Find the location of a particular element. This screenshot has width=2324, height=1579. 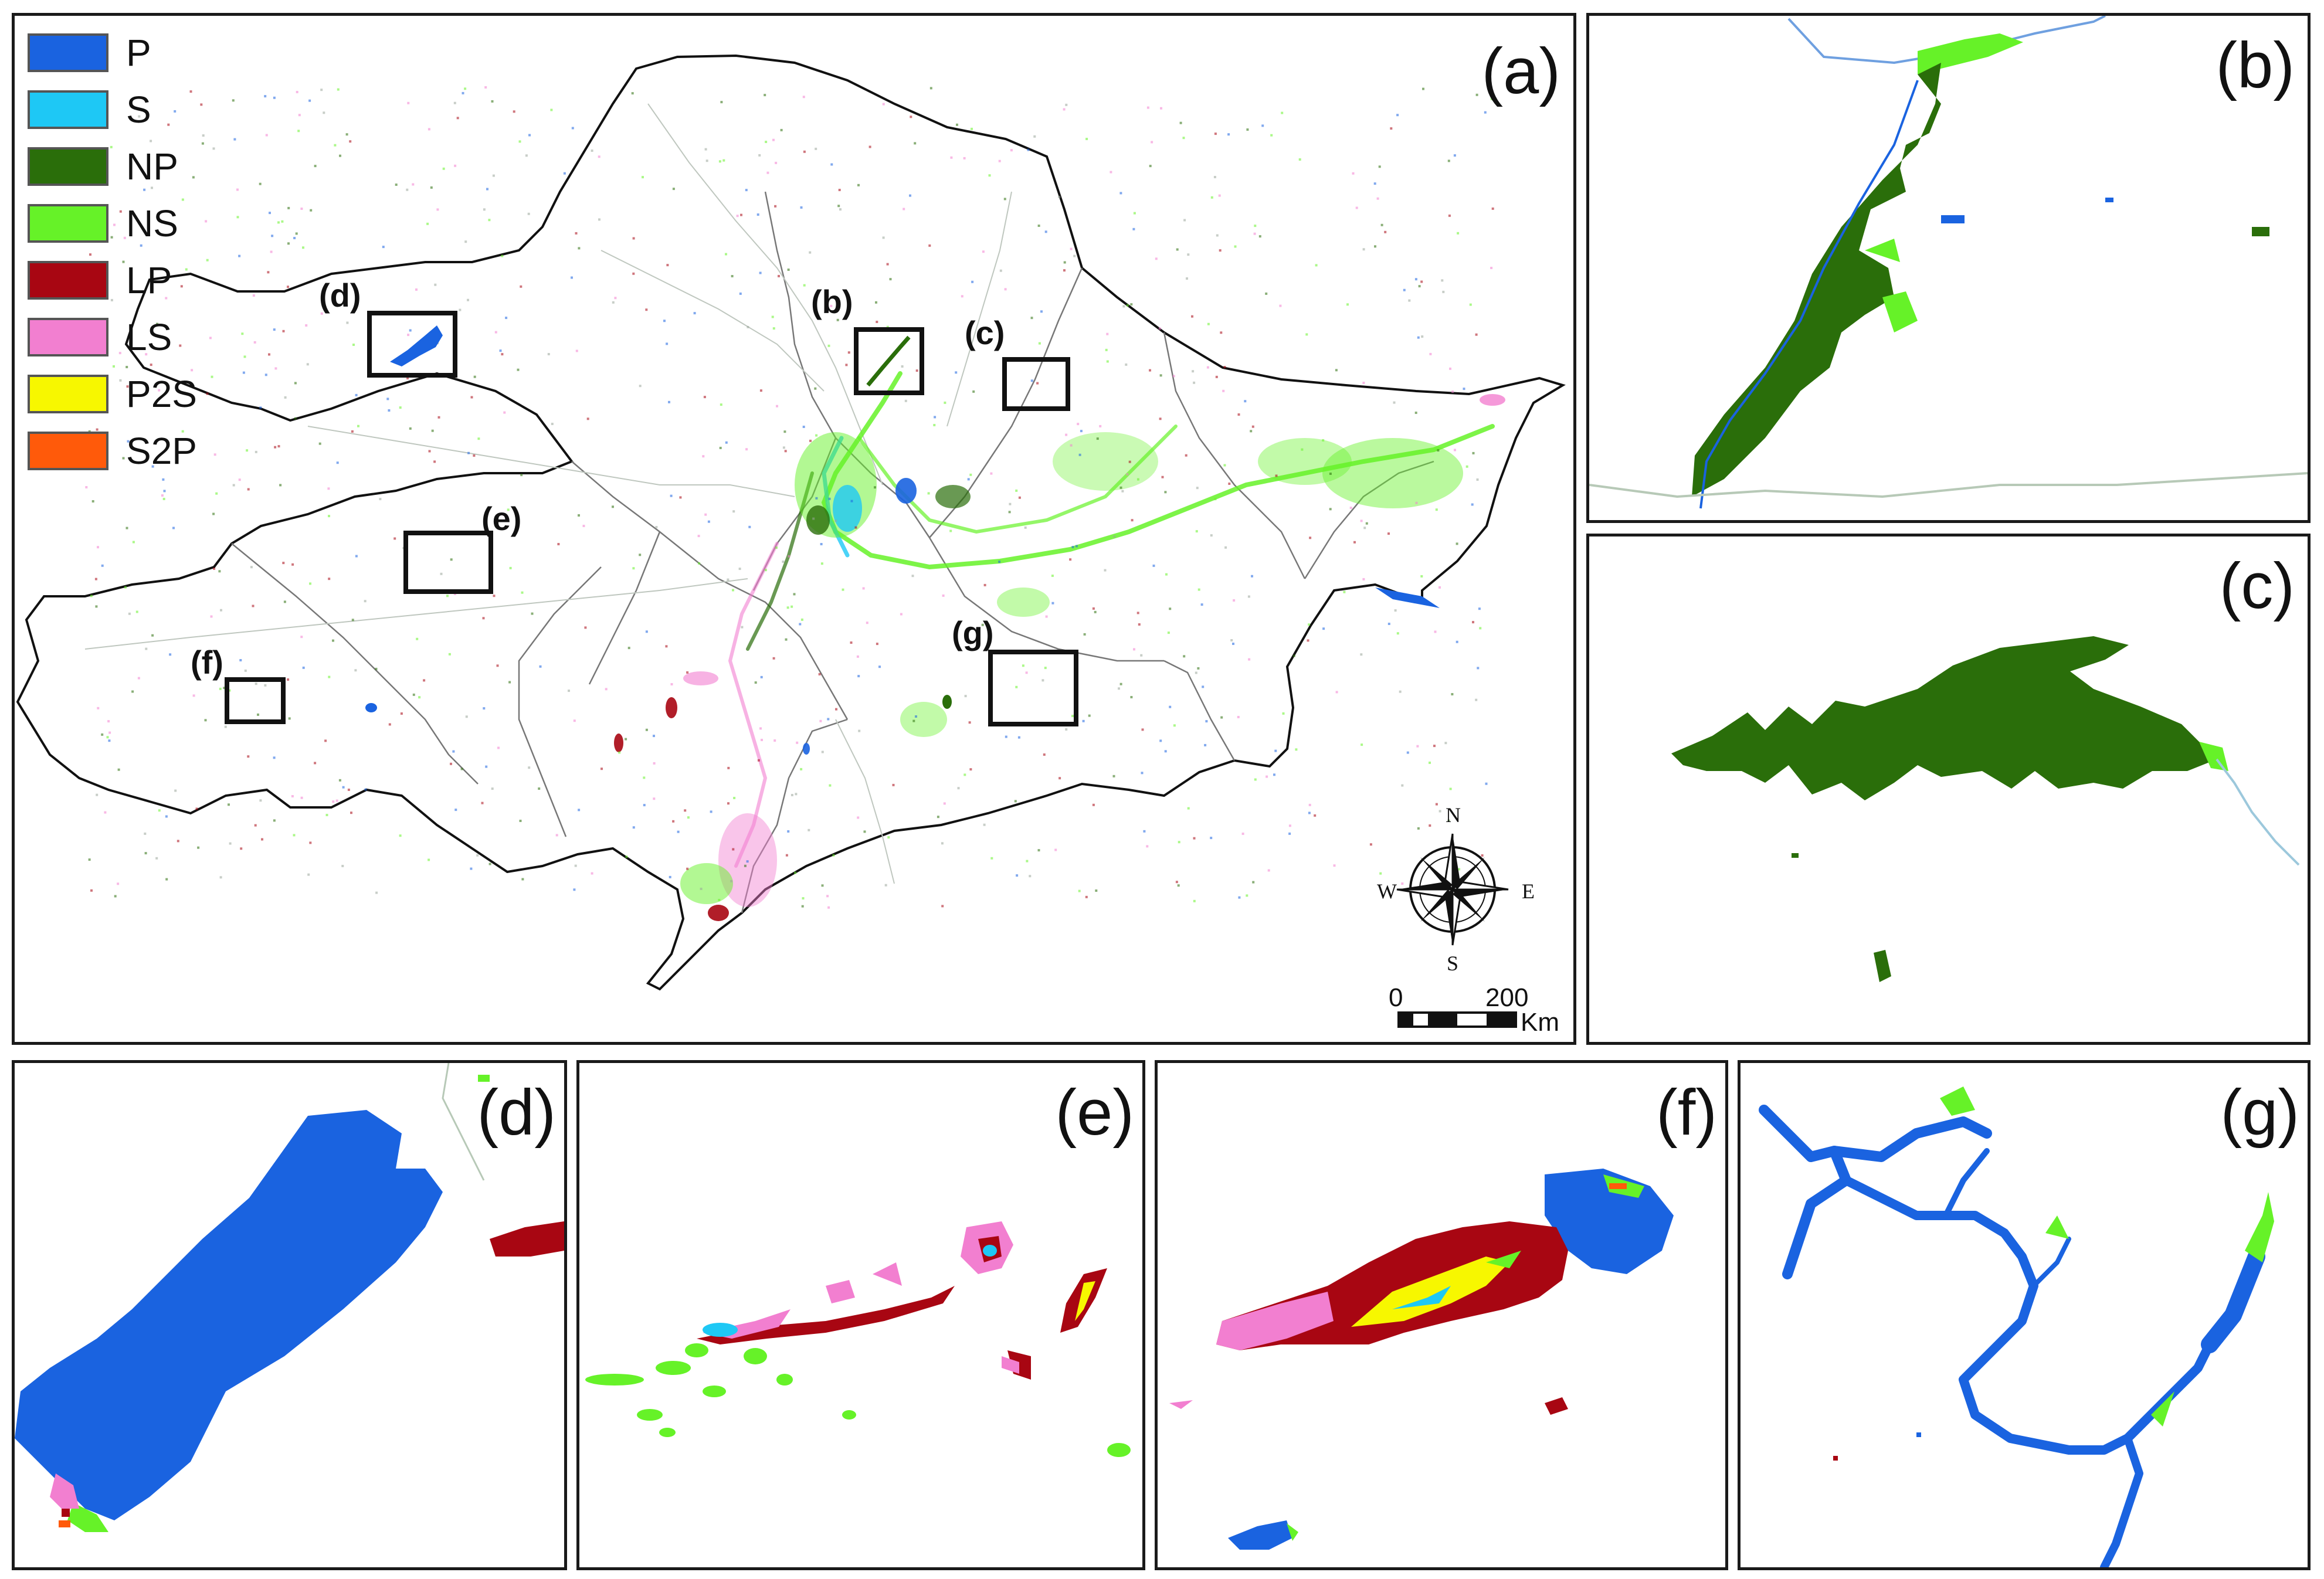

small-lp is located at coordinates (1556, 1406).